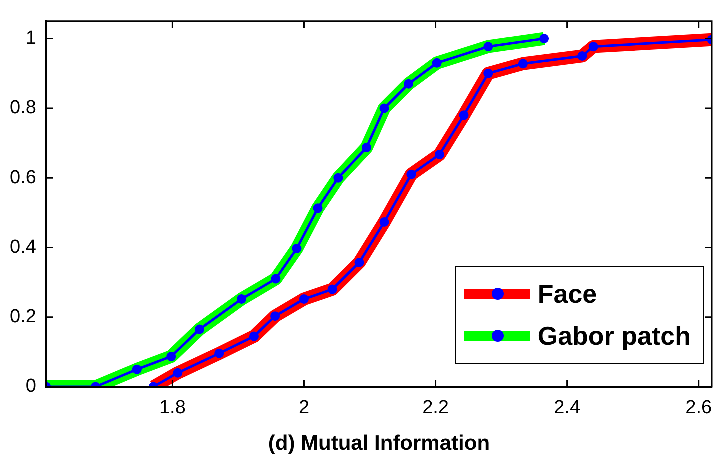  I want to click on x-tick-label: 2.4, so click(567, 408).